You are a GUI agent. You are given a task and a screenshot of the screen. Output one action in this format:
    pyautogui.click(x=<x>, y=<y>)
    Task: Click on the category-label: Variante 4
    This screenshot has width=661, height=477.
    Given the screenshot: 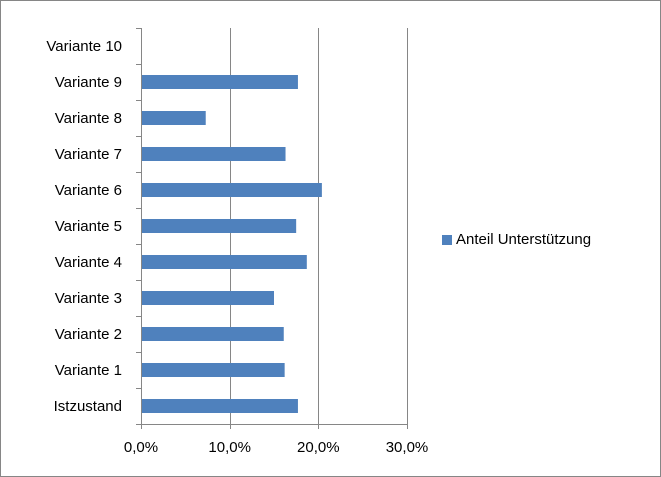 What is the action you would take?
    pyautogui.click(x=88, y=262)
    